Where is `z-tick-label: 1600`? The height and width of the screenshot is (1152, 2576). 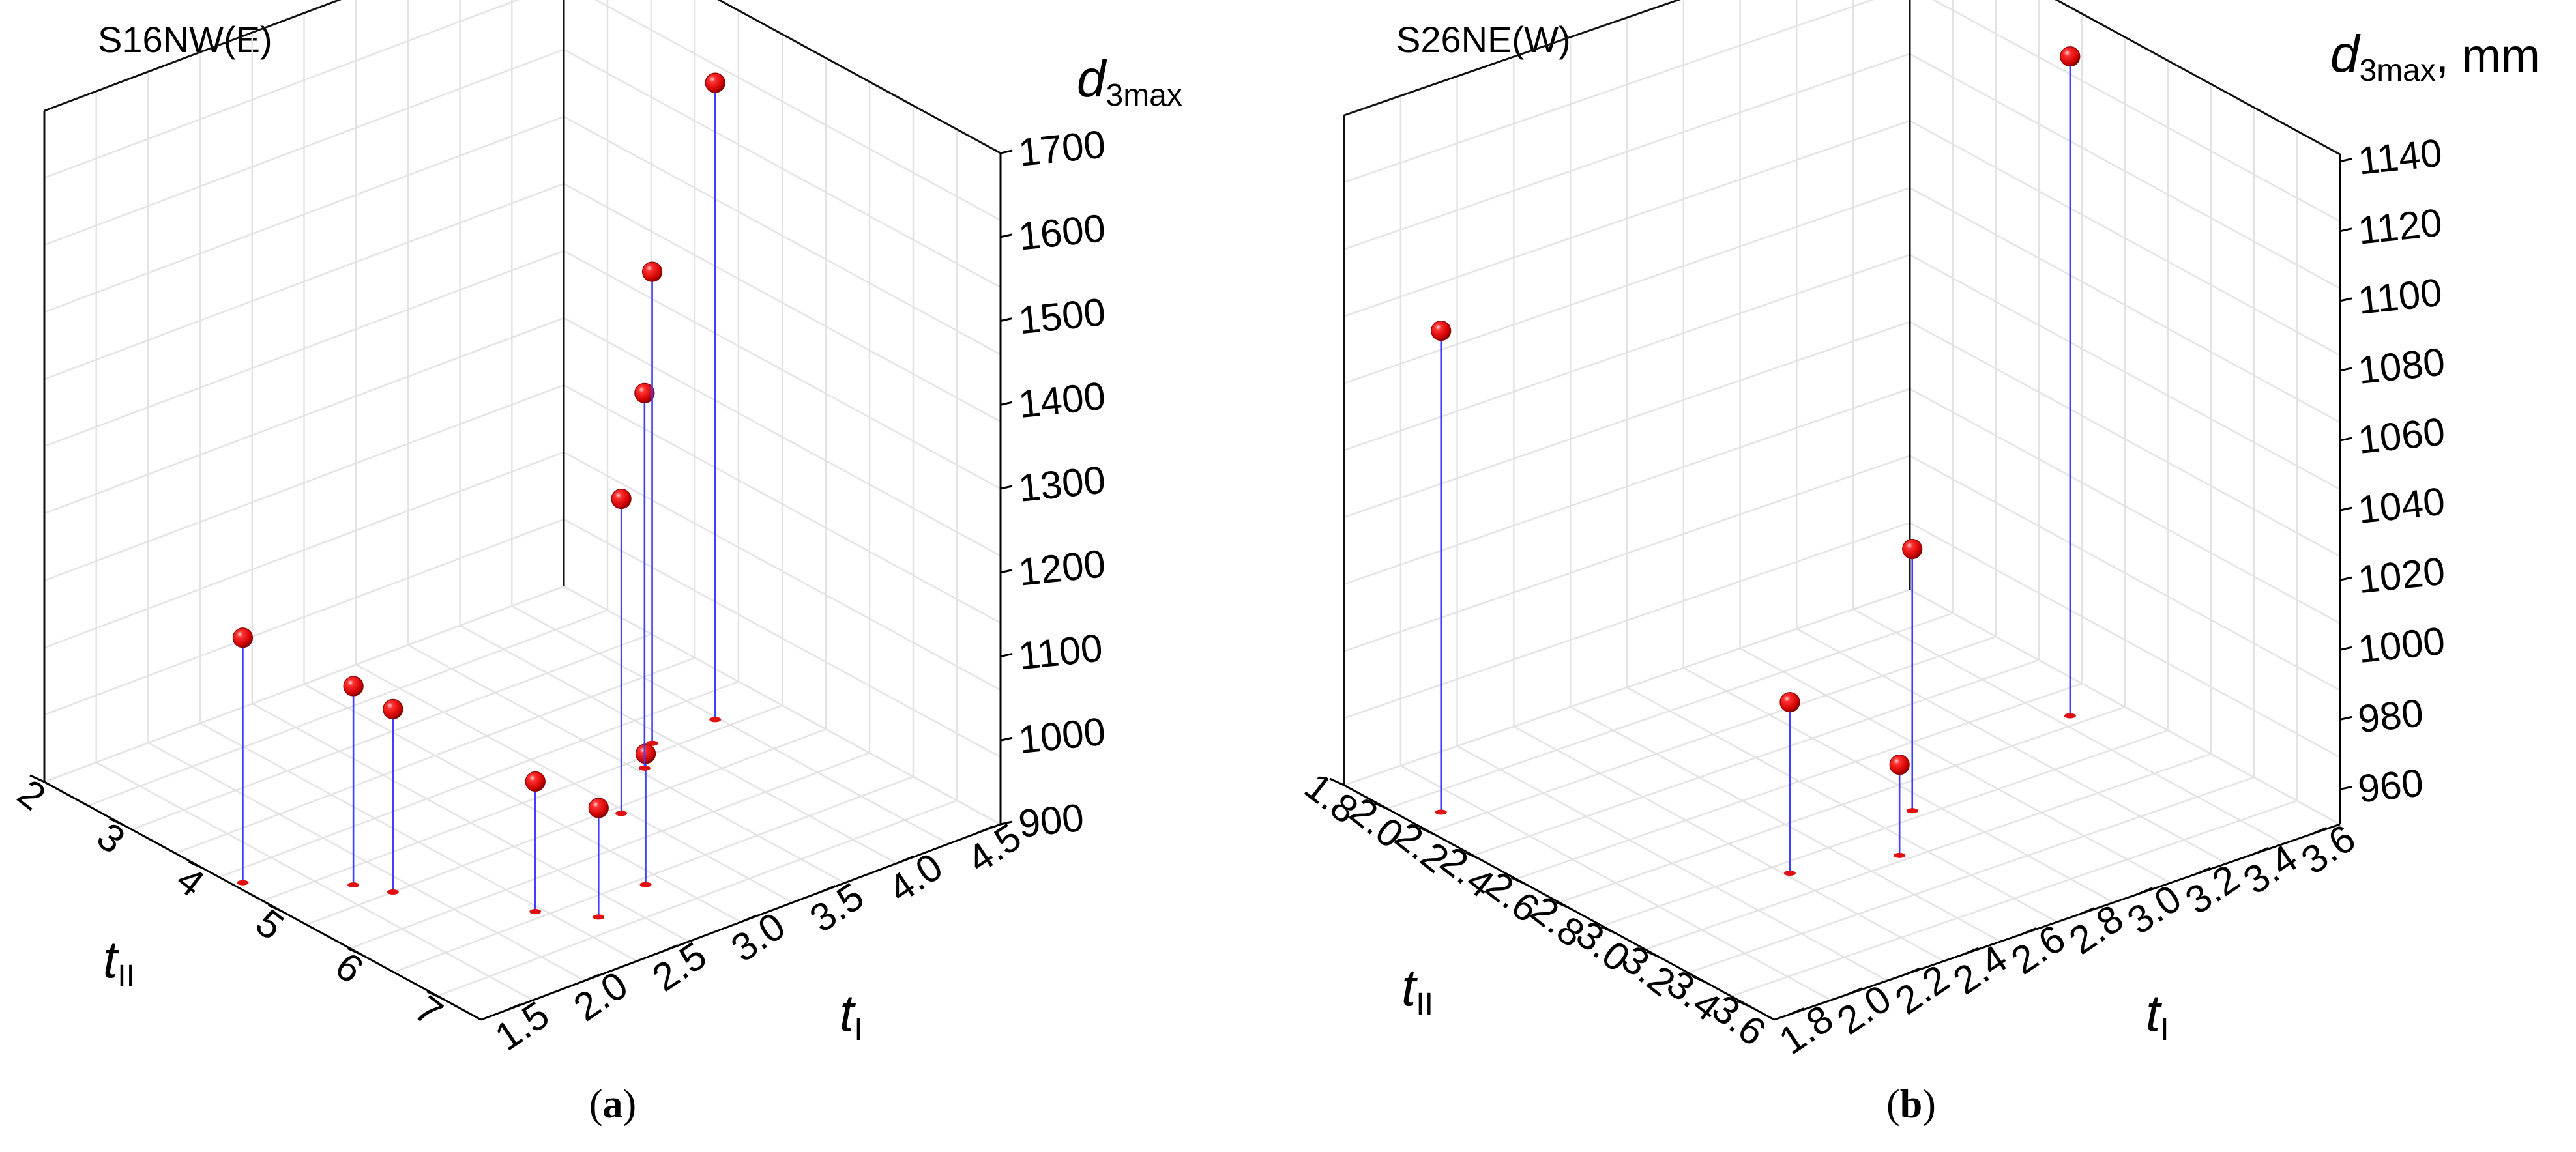 z-tick-label: 1600 is located at coordinates (1061, 233).